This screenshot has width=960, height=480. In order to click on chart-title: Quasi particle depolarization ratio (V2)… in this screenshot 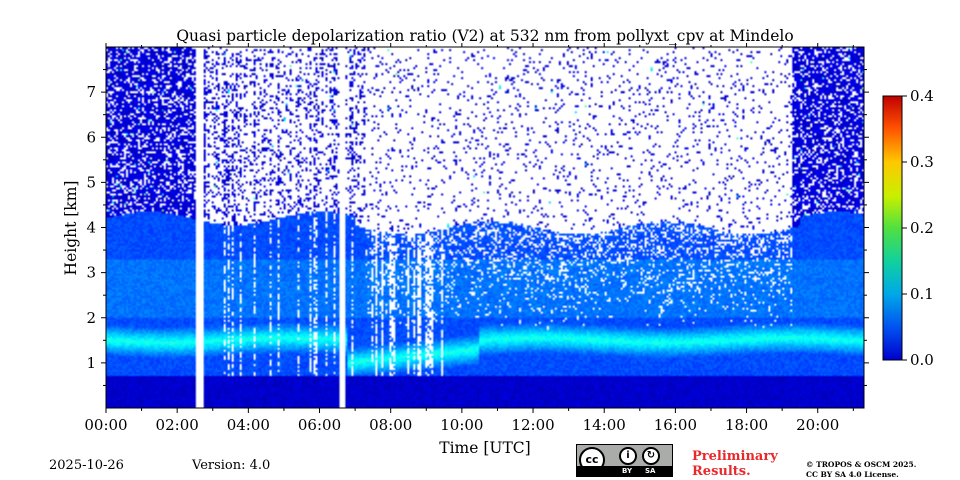, I will do `click(484, 36)`.